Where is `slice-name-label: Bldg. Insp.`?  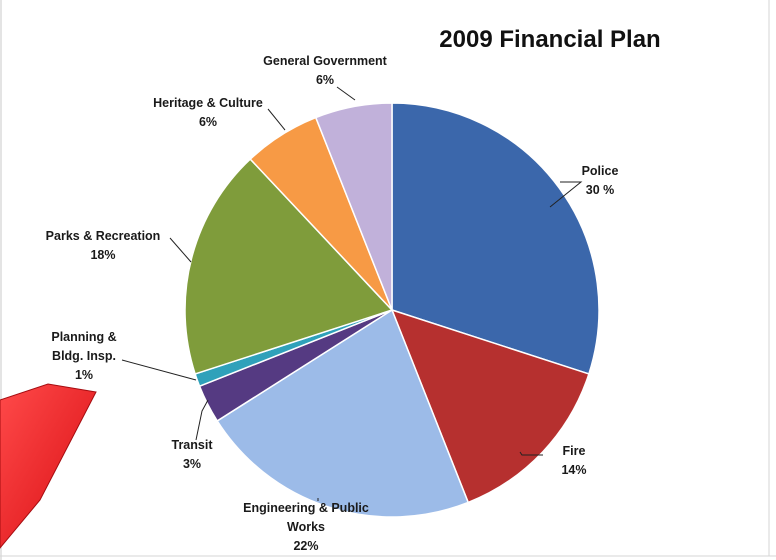
slice-name-label: Bldg. Insp. is located at coordinates (84, 356).